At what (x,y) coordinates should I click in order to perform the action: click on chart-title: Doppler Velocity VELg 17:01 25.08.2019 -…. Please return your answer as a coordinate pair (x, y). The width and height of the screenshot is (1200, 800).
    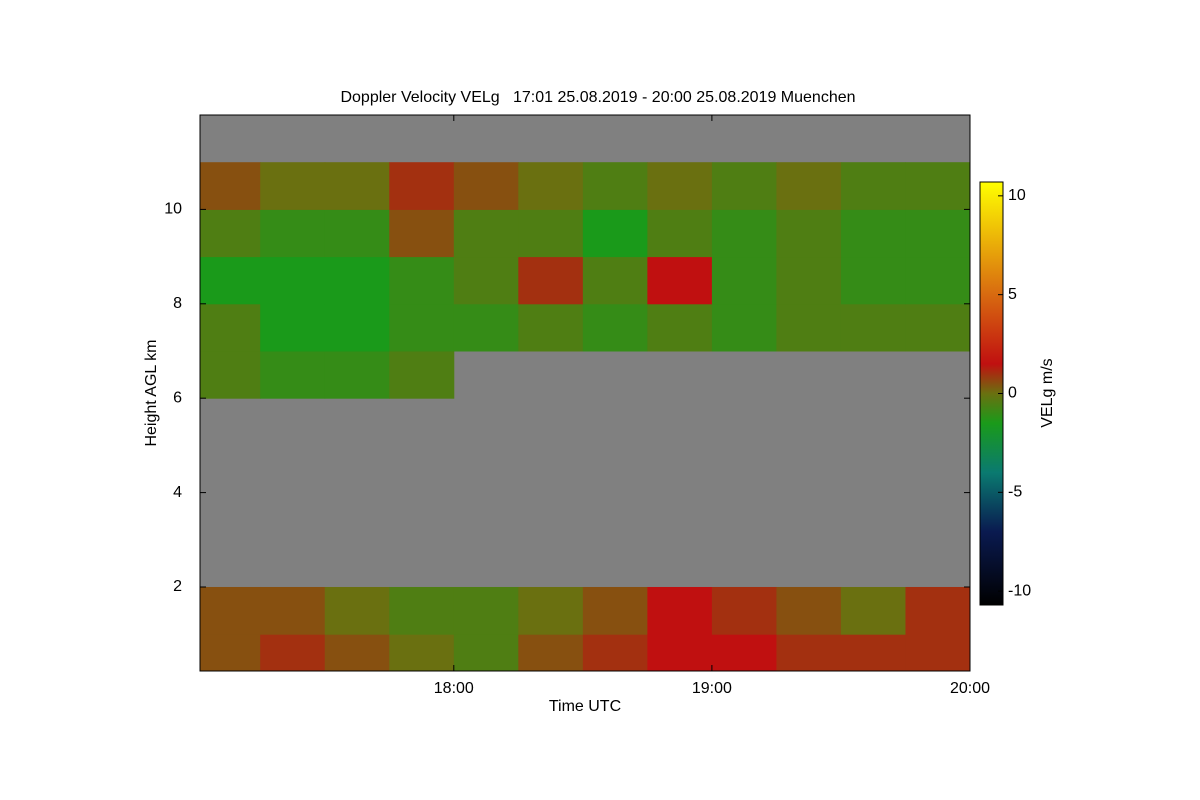
    Looking at the image, I should click on (597, 97).